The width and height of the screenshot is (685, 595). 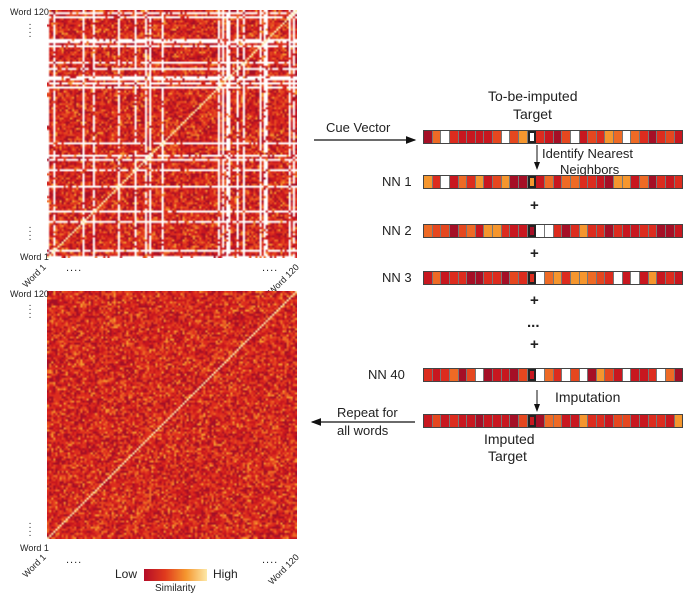 I want to click on plus-3: +, so click(x=534, y=300).